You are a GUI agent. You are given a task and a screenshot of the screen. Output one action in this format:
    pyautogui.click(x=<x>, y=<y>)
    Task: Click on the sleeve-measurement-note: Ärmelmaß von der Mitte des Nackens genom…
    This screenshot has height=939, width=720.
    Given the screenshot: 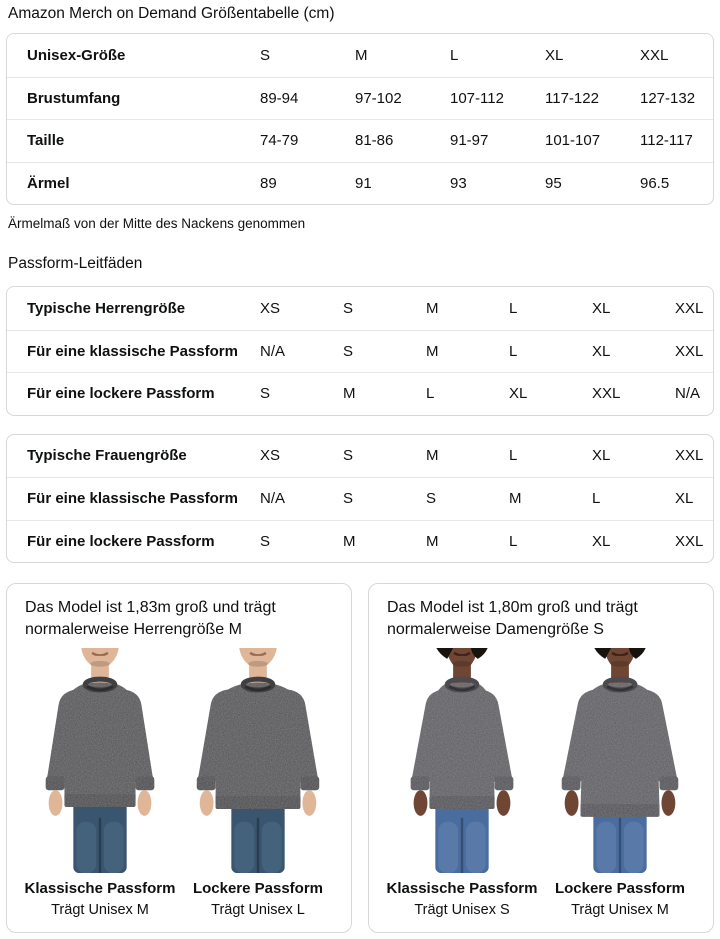 What is the action you would take?
    pyautogui.click(x=157, y=223)
    